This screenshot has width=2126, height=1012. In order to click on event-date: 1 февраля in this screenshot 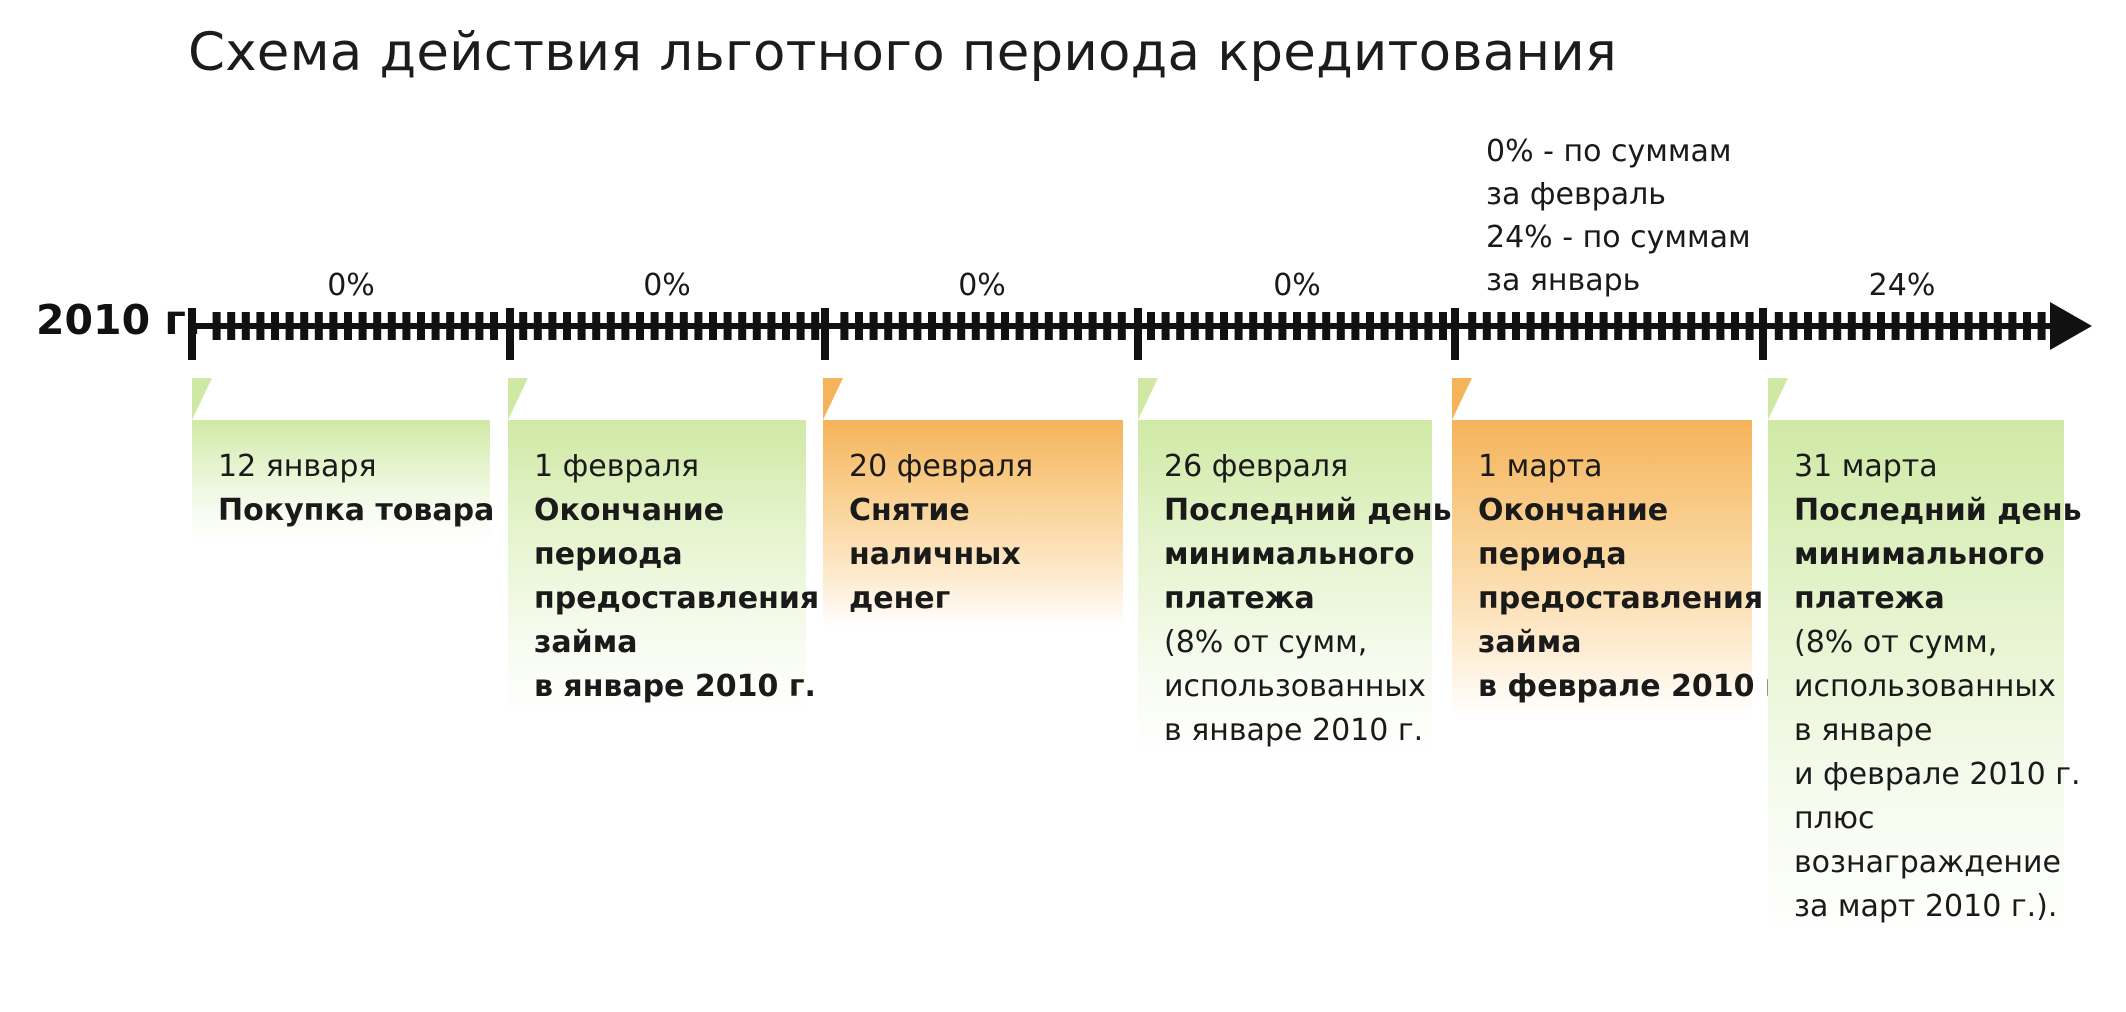, I will do `click(617, 466)`.